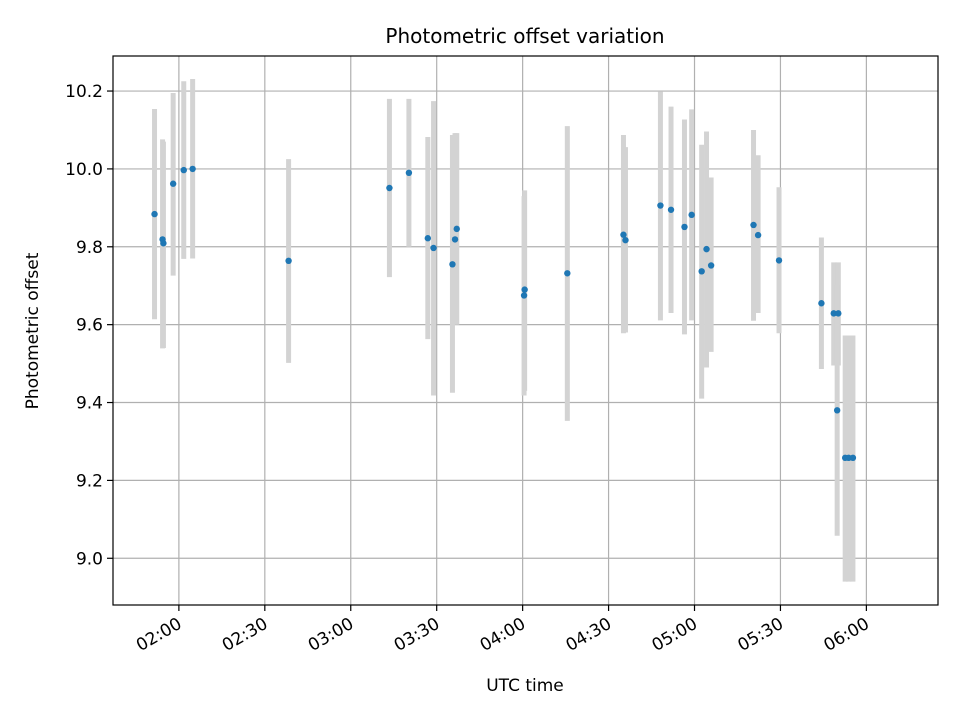 The height and width of the screenshot is (720, 960). I want to click on y-tick-label: 9.8, so click(89, 248).